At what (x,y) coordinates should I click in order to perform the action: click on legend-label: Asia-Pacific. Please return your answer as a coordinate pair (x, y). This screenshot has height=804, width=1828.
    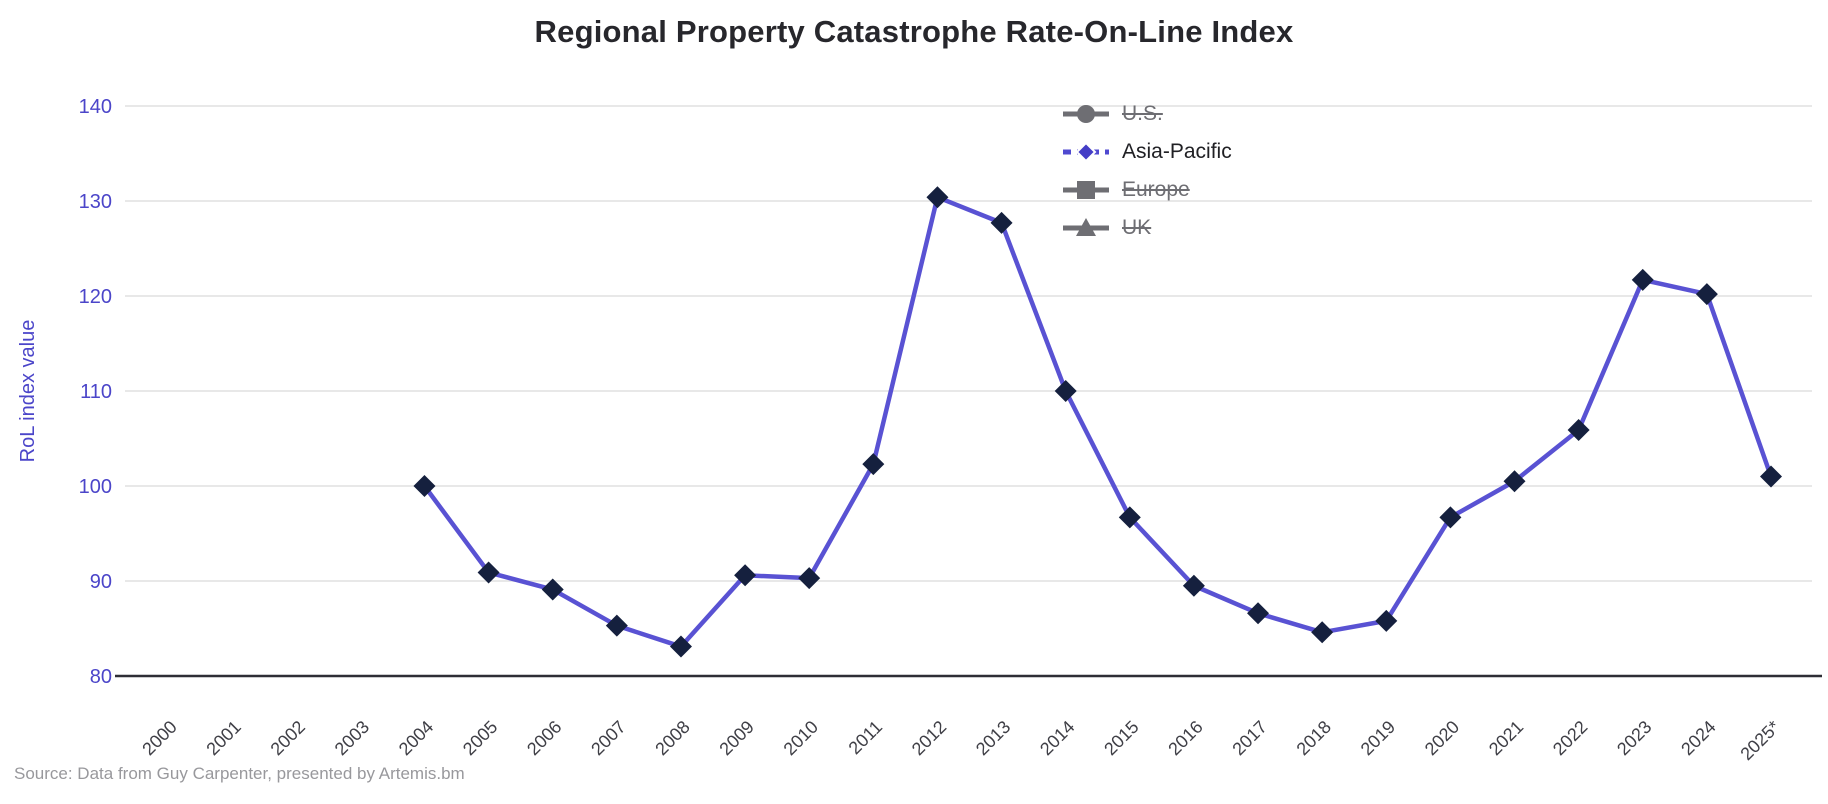
    Looking at the image, I should click on (1177, 151).